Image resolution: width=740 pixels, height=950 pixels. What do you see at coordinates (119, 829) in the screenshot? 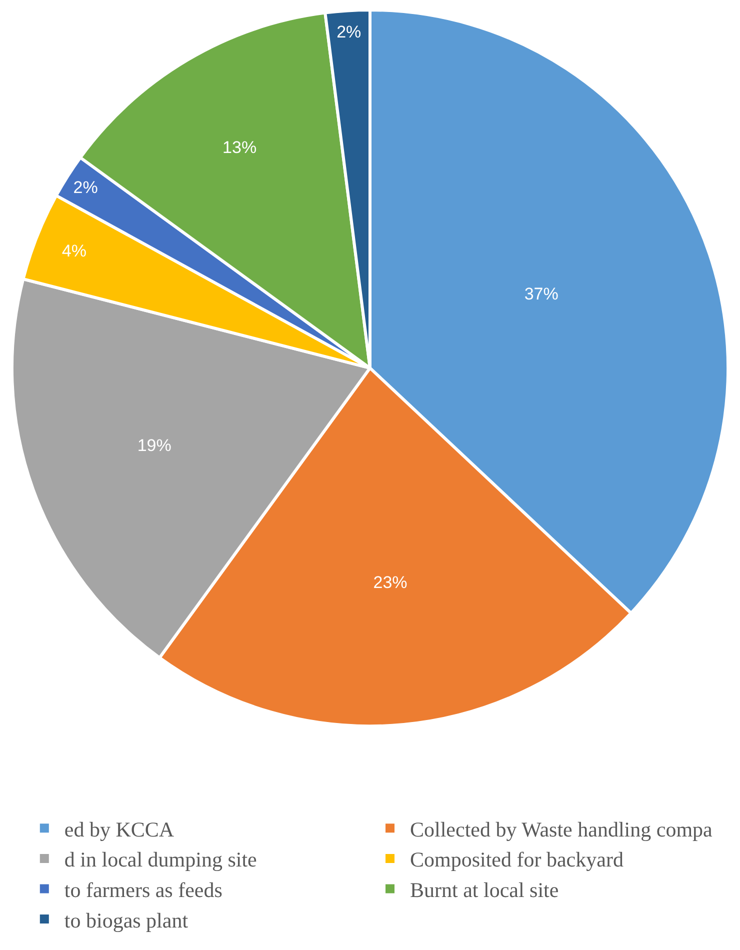
I see `legend-label: ed by KCCA` at bounding box center [119, 829].